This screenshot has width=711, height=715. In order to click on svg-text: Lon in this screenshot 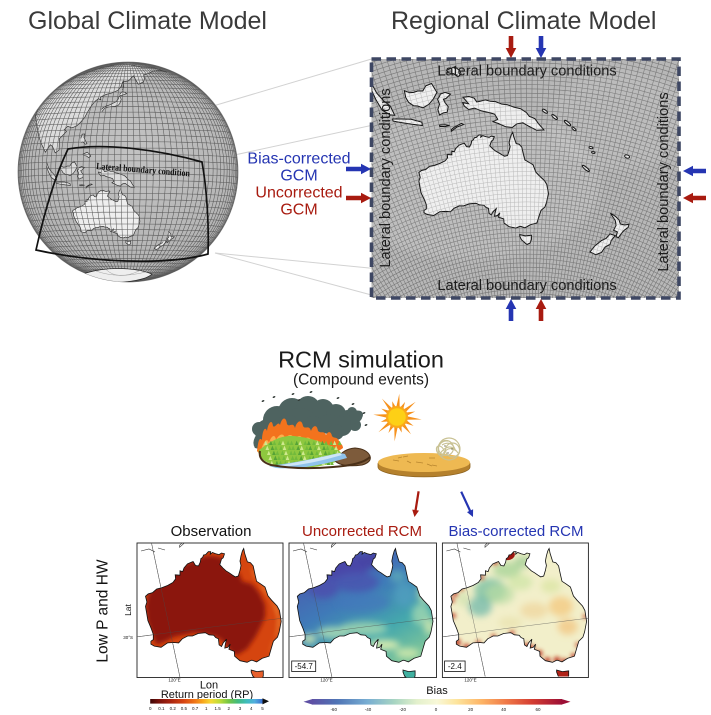, I will do `click(209, 686)`.